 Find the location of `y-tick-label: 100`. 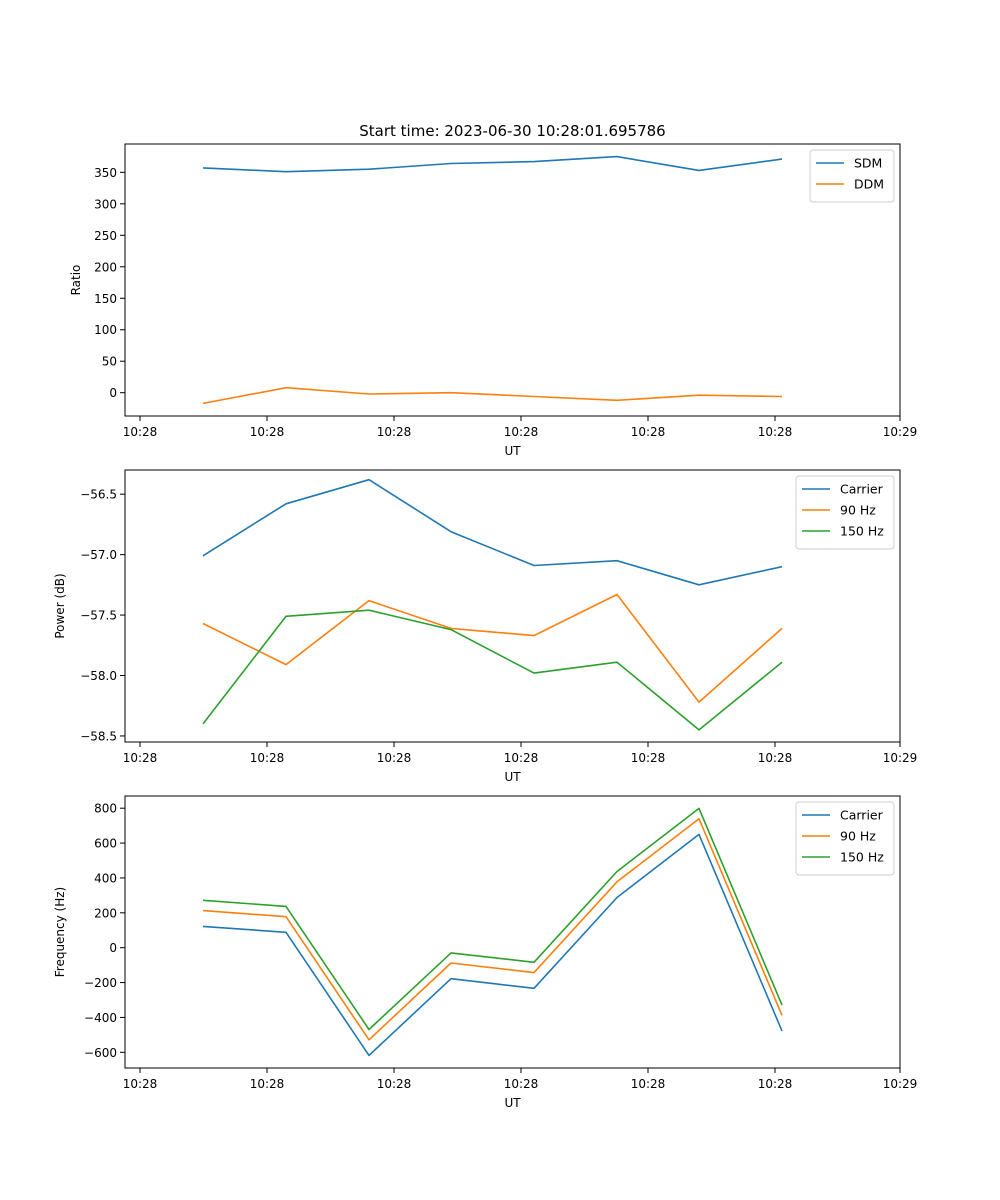

y-tick-label: 100 is located at coordinates (105, 330).